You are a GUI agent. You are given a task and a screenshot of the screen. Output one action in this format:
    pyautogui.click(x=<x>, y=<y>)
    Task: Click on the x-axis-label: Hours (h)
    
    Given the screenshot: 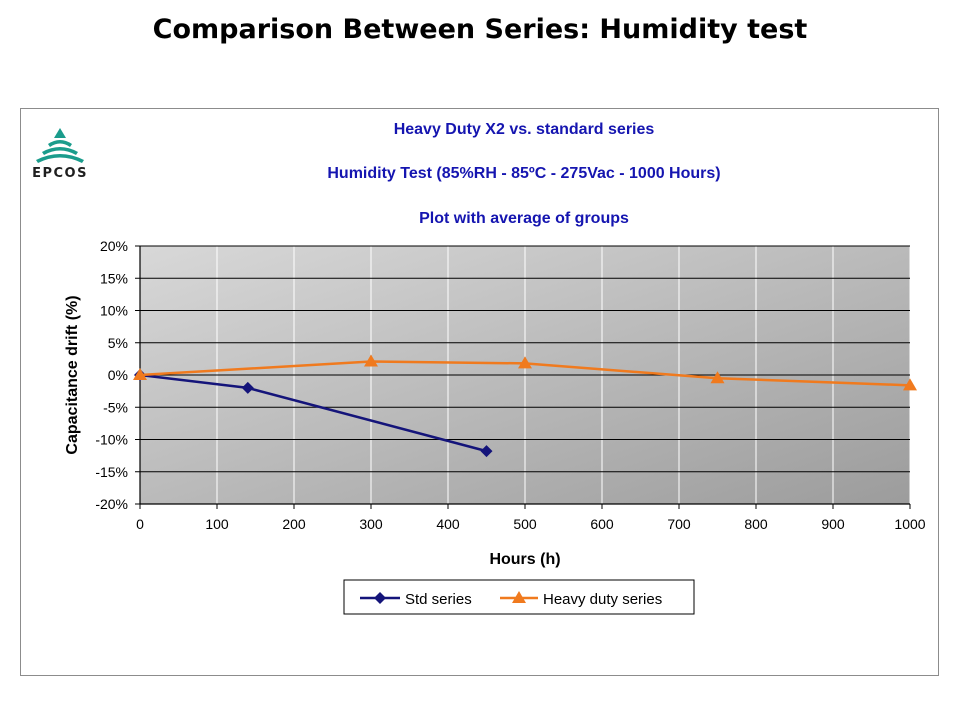 What is the action you would take?
    pyautogui.click(x=524, y=559)
    